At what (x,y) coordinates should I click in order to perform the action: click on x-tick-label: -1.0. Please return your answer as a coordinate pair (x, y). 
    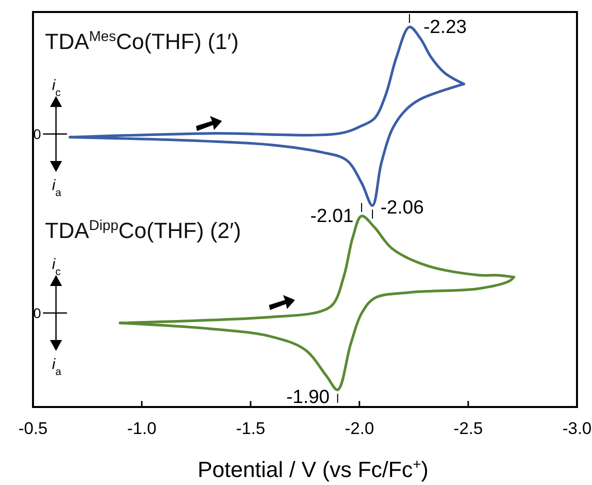
    Looking at the image, I should click on (141, 428).